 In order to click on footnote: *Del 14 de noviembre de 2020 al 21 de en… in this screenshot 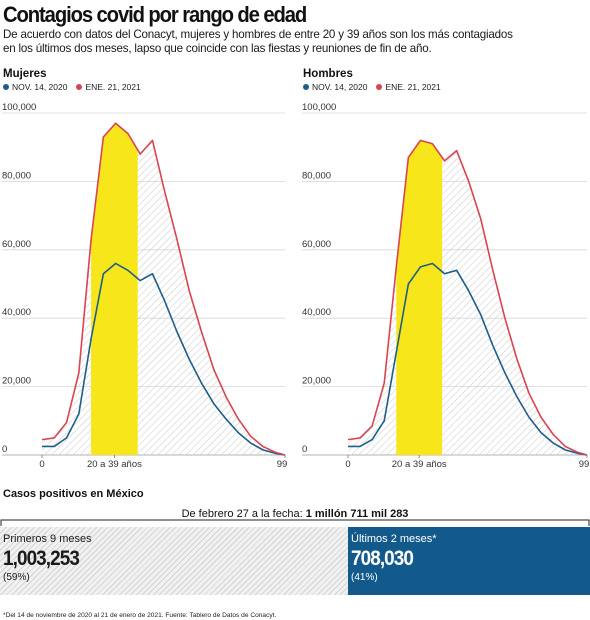, I will do `click(140, 615)`.